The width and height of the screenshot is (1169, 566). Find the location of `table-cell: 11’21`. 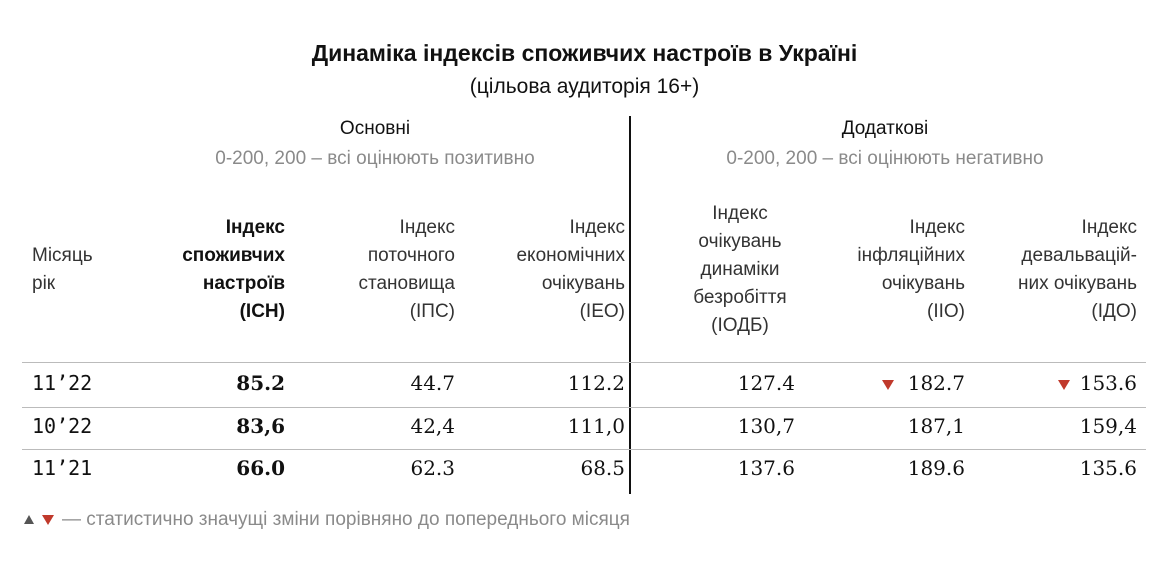

table-cell: 11’21 is located at coordinates (62, 468).